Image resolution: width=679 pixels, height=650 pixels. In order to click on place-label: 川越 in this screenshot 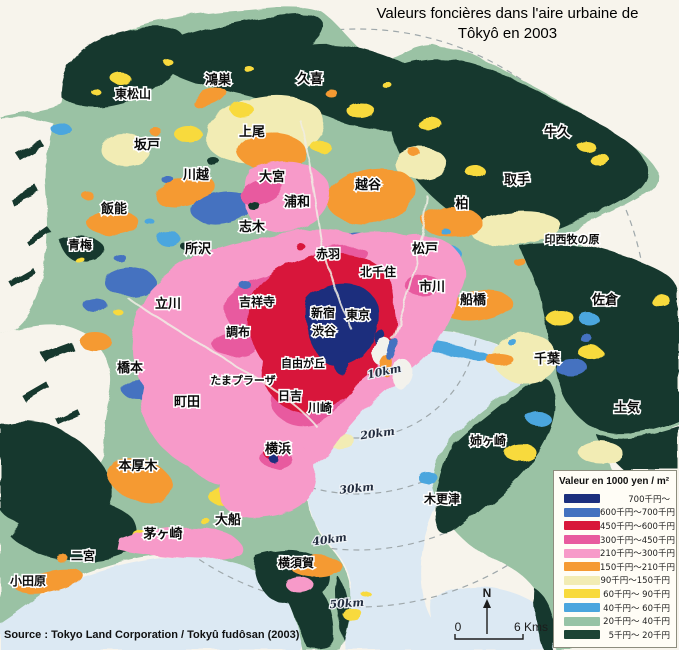, I will do `click(196, 175)`.